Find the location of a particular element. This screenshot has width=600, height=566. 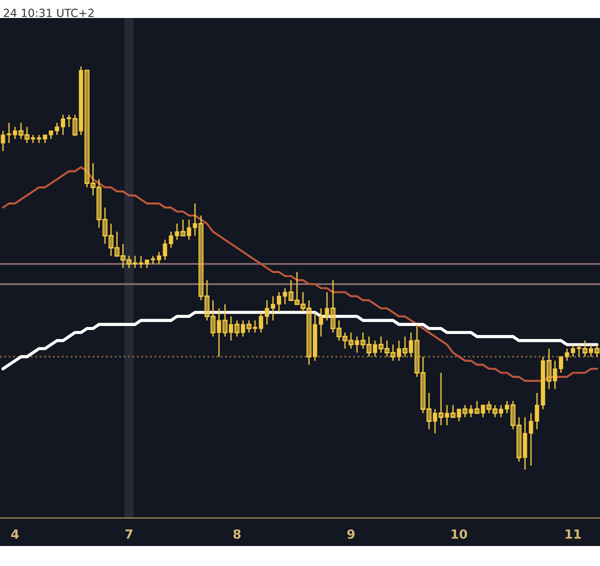

x-tick-label: 4 is located at coordinates (15, 534).